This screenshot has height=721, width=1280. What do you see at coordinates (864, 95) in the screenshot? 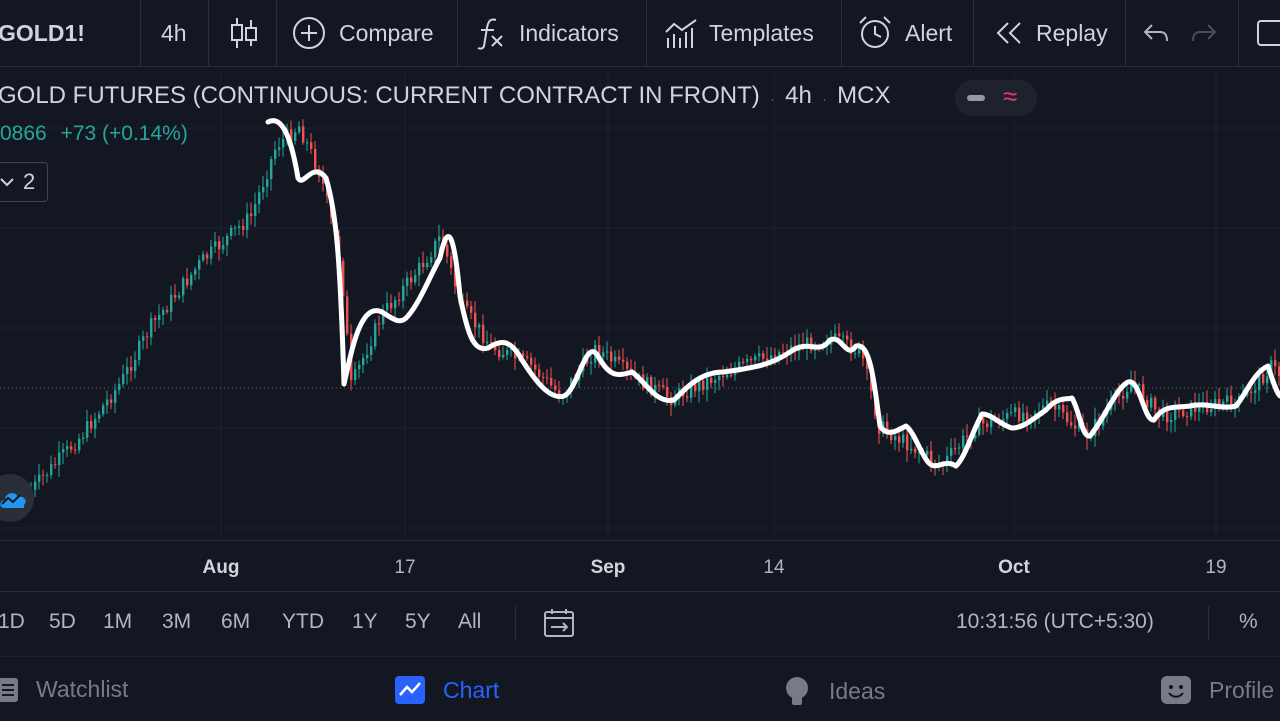
I see `legend-exchange: MCX` at bounding box center [864, 95].